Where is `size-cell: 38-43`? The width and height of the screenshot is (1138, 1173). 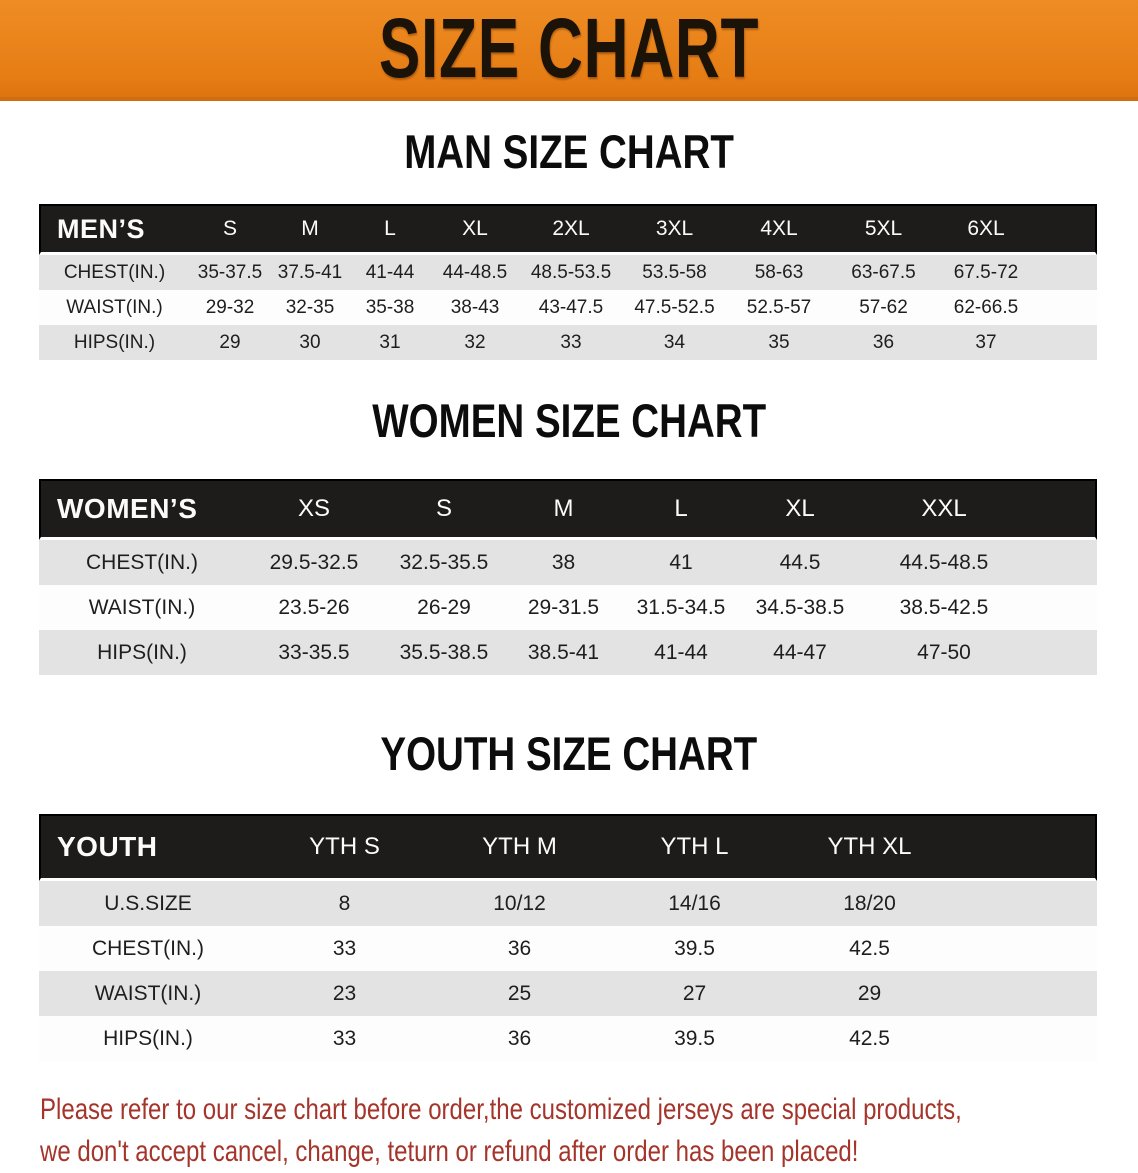 size-cell: 38-43 is located at coordinates (475, 307).